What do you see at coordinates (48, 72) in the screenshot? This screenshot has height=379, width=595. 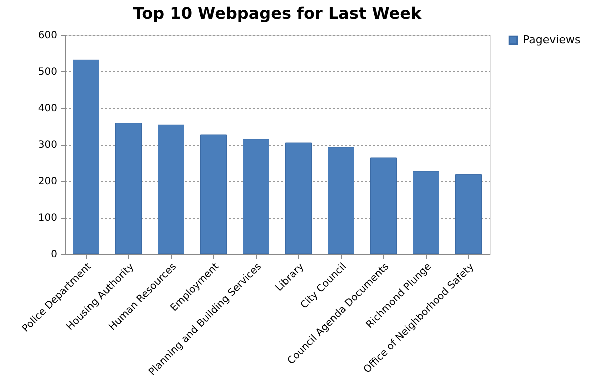 I see `y-tick-label: 500` at bounding box center [48, 72].